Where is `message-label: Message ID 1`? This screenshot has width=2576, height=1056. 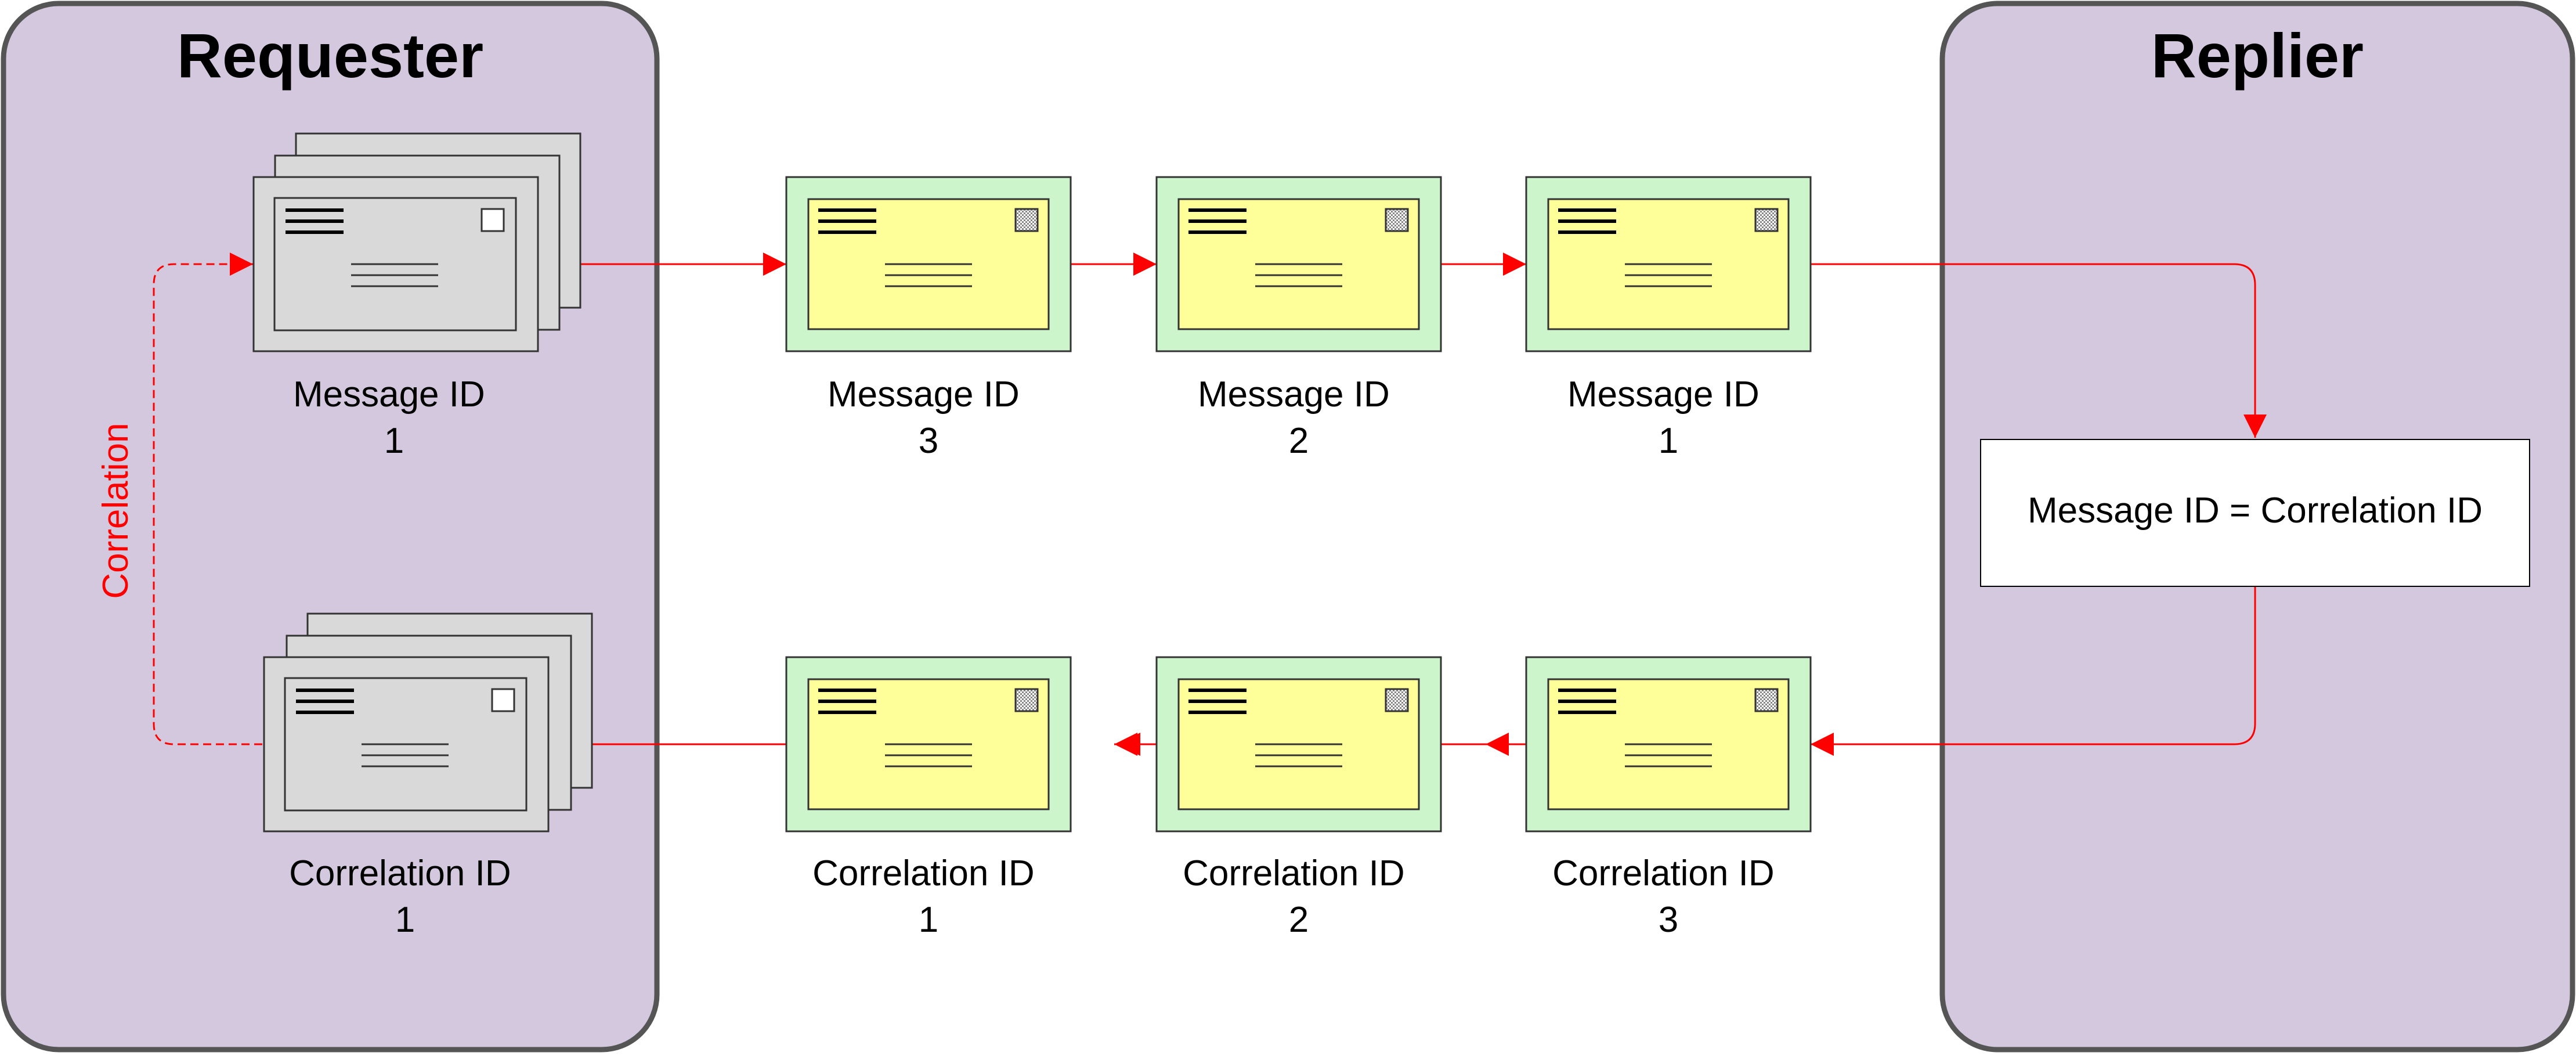 message-label: Message ID 1 is located at coordinates (1668, 418).